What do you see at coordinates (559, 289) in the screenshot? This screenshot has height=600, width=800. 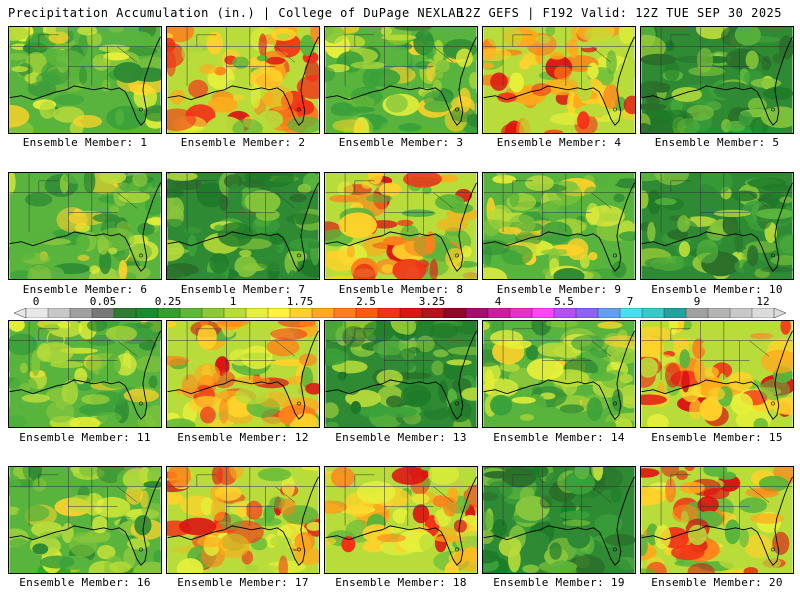 I see `ensemble-member-label: Ensemble Member: 9` at bounding box center [559, 289].